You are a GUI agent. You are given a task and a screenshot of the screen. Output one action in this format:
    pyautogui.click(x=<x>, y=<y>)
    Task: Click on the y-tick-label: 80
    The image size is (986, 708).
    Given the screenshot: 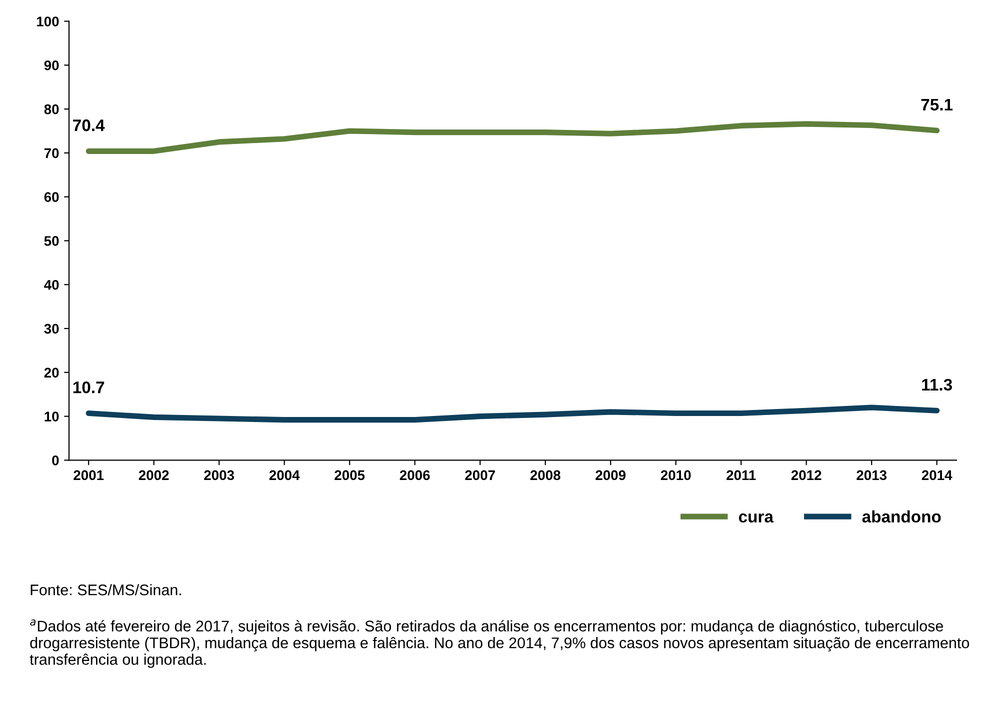 What is the action you would take?
    pyautogui.click(x=51, y=109)
    